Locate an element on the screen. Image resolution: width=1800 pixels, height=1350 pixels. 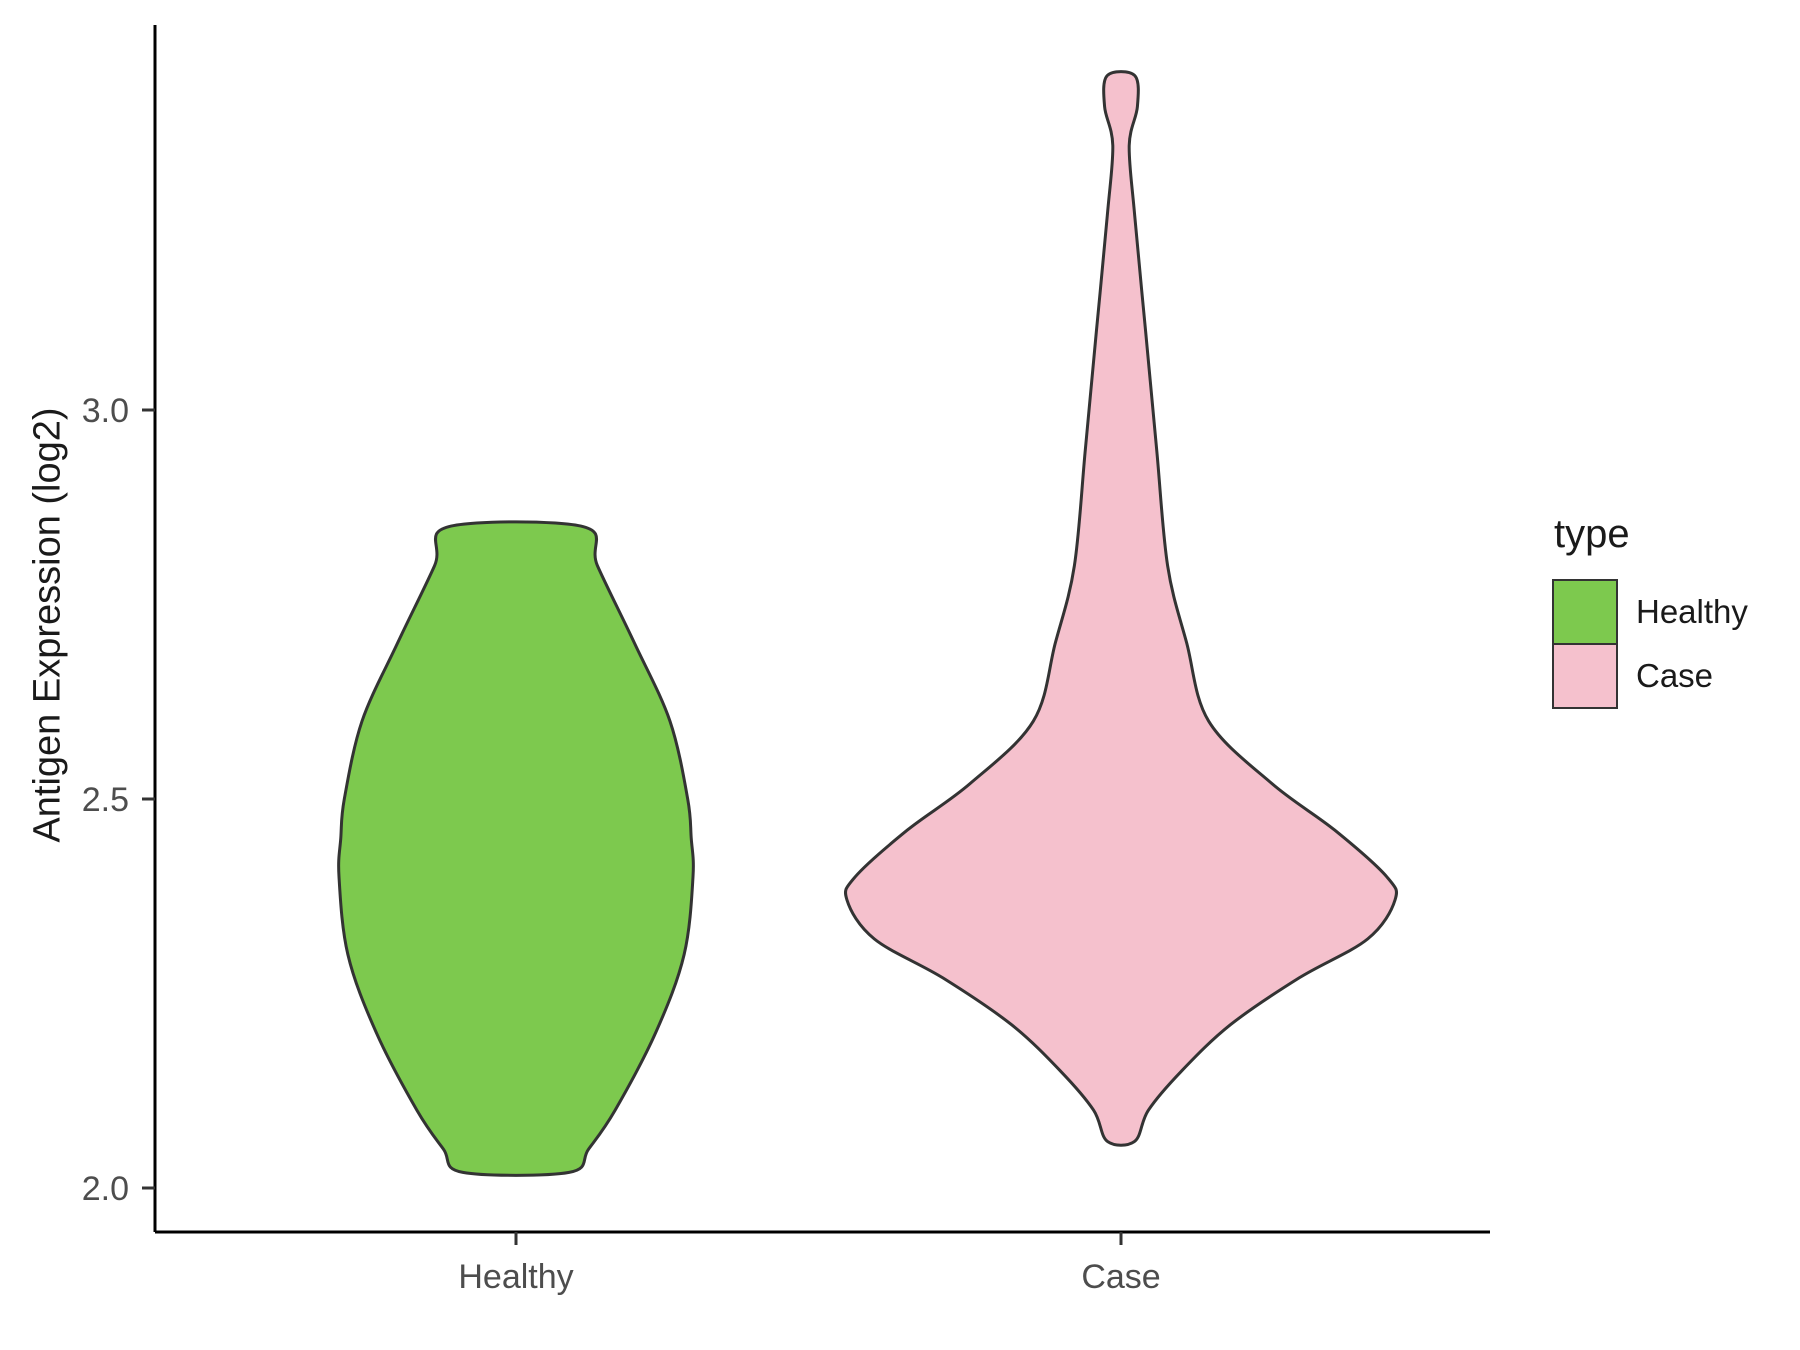
legend-entry-healthy: Healthy is located at coordinates (1650, 612).